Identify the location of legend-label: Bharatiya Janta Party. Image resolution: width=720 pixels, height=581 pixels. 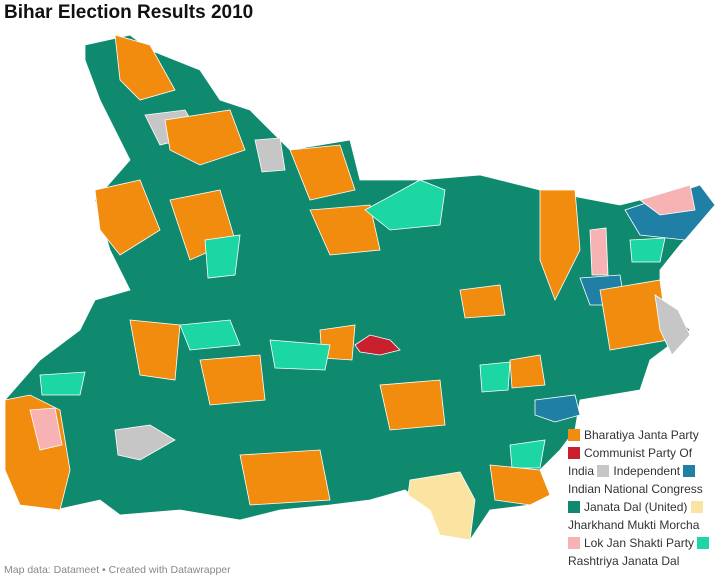
(641, 435).